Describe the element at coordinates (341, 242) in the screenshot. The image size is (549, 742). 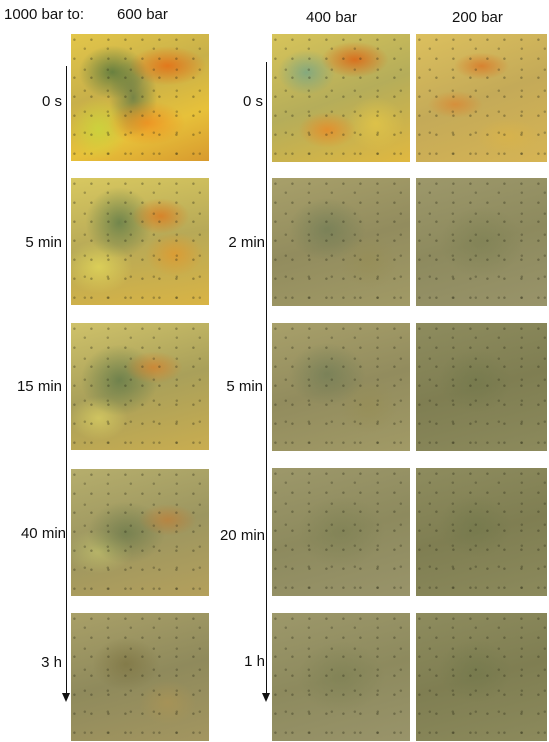
I see `micrograph-400bar-t2` at that location.